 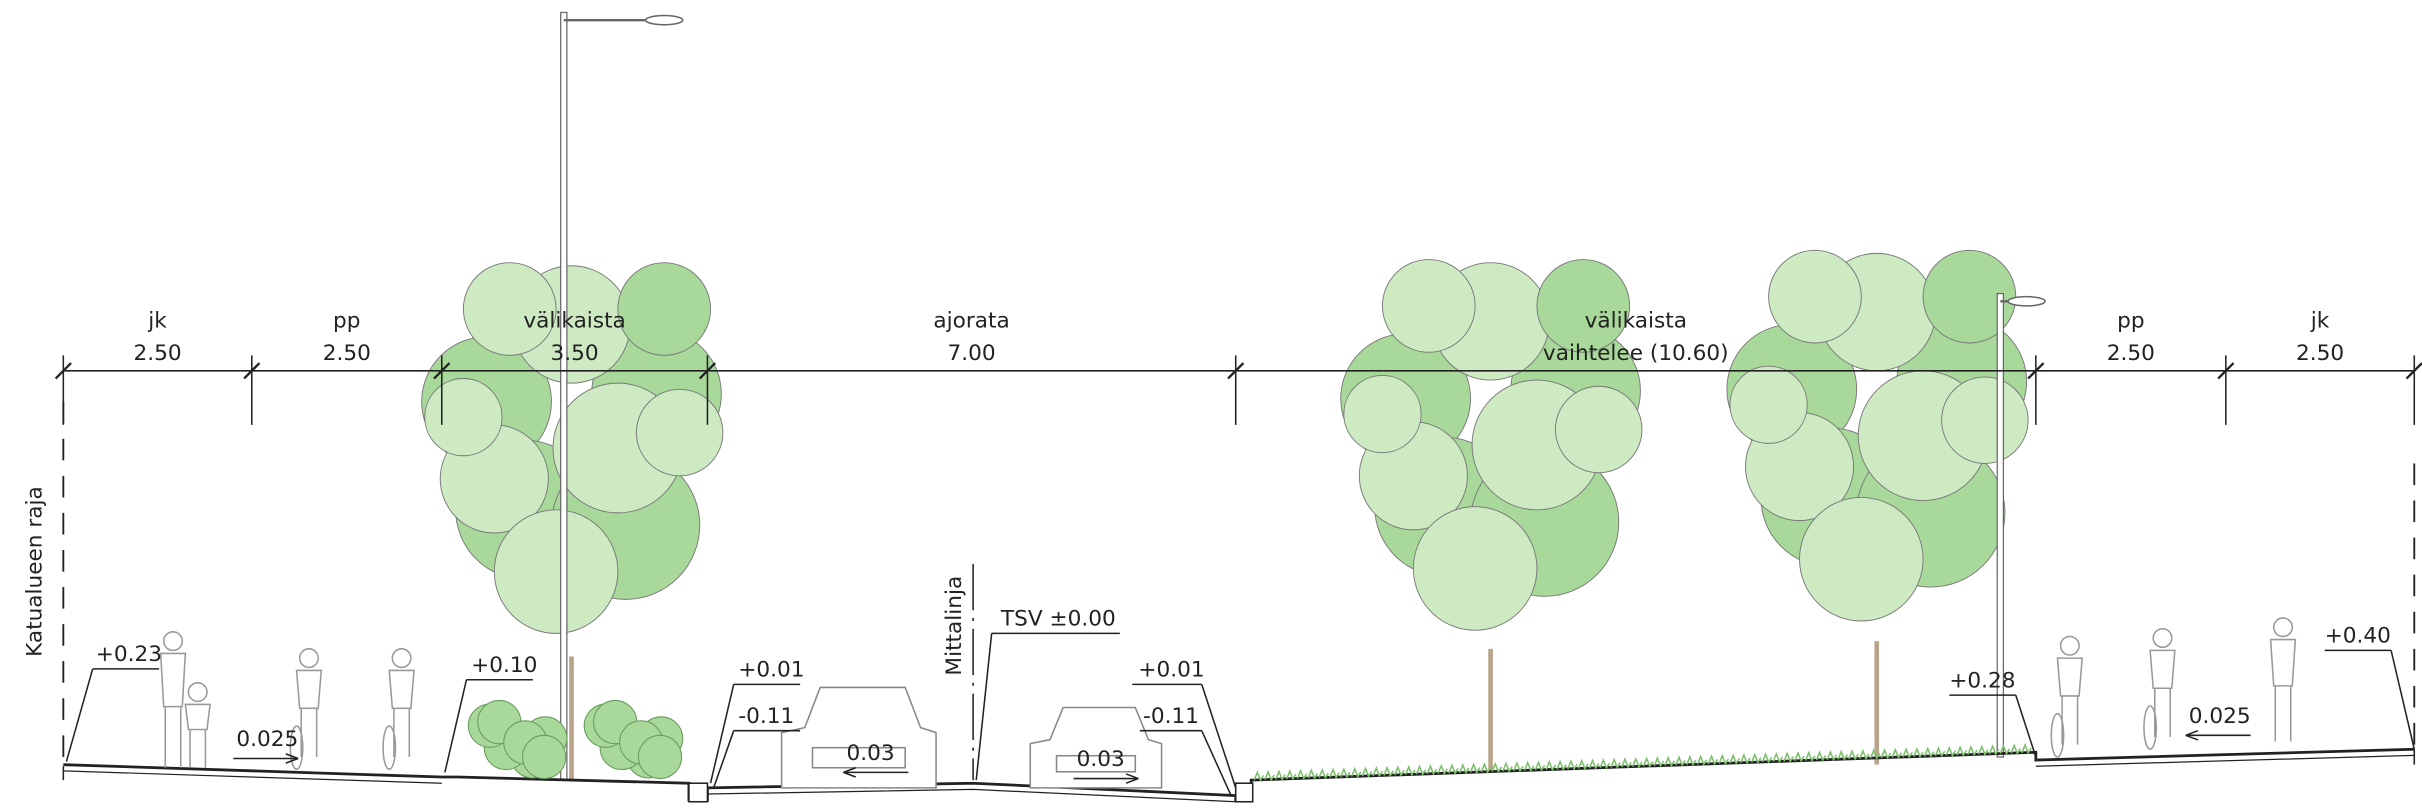 What do you see at coordinates (575, 353) in the screenshot?
I see `dimension-width: 3.50` at bounding box center [575, 353].